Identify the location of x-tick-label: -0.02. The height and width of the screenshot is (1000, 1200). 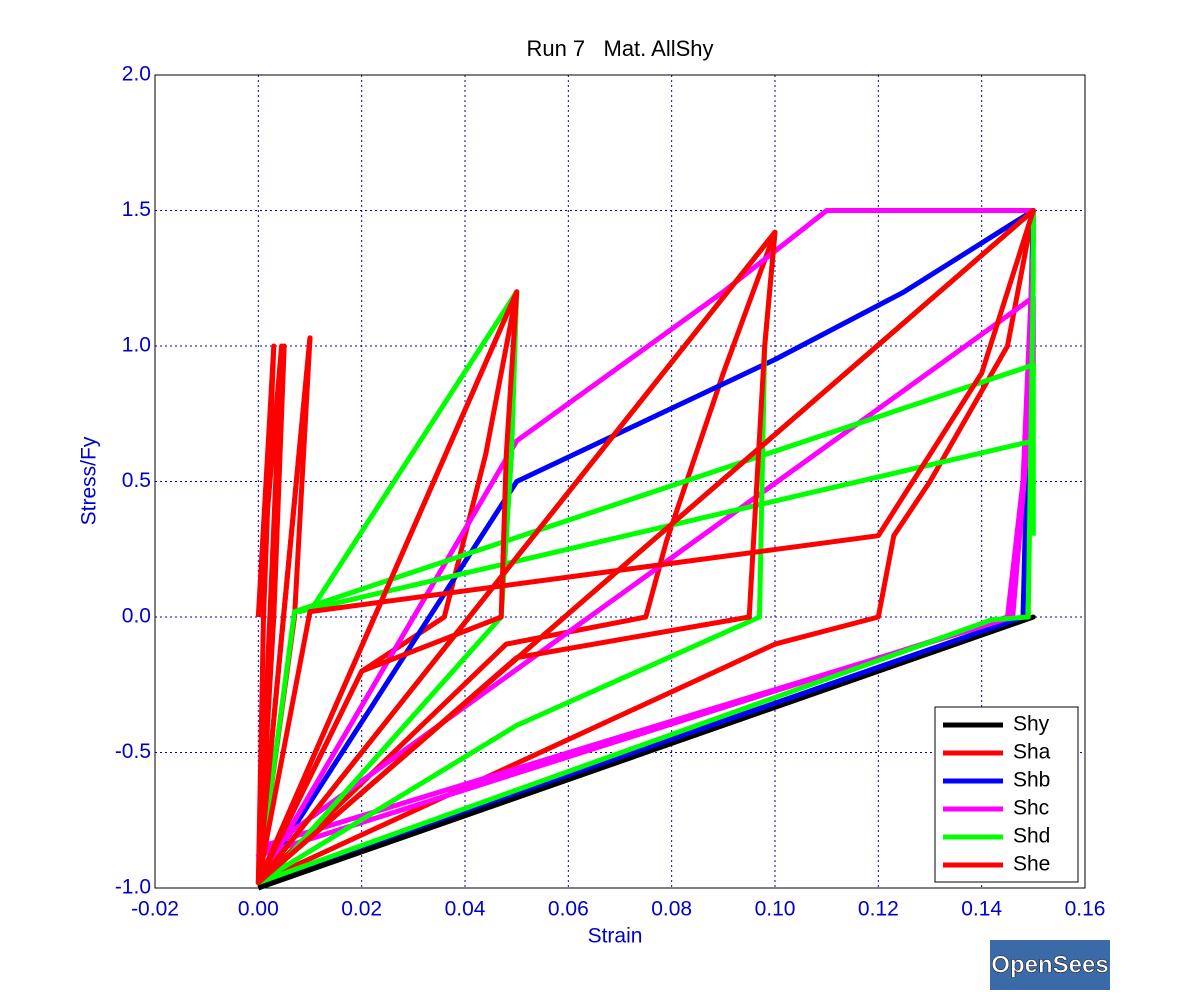
(155, 909).